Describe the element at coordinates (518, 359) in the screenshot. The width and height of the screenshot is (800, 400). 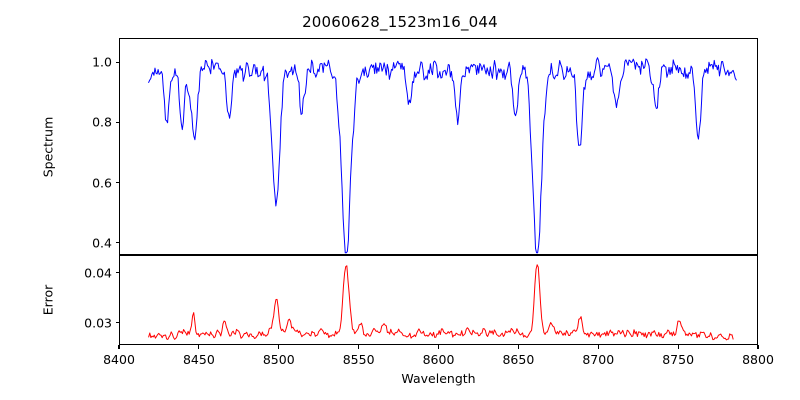
I see `x-tick-label: 8650` at that location.